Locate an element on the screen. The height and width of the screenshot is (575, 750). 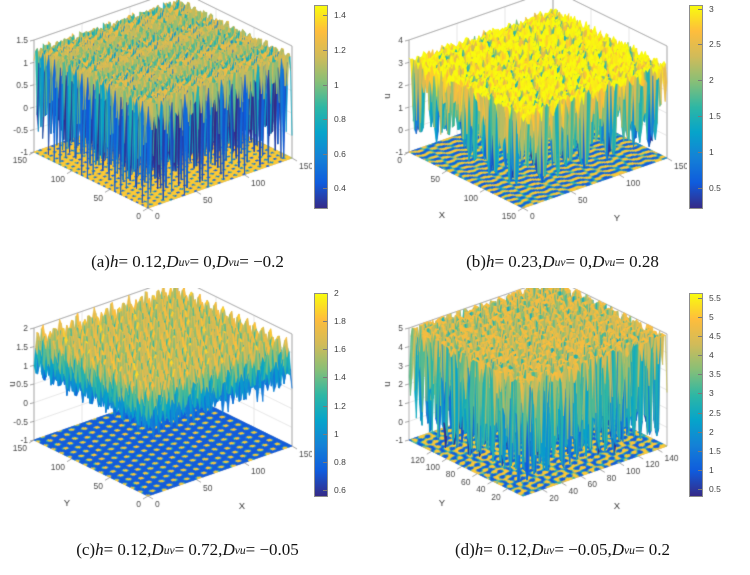
colorbar-tick-label: 1.4 is located at coordinates (340, 15).